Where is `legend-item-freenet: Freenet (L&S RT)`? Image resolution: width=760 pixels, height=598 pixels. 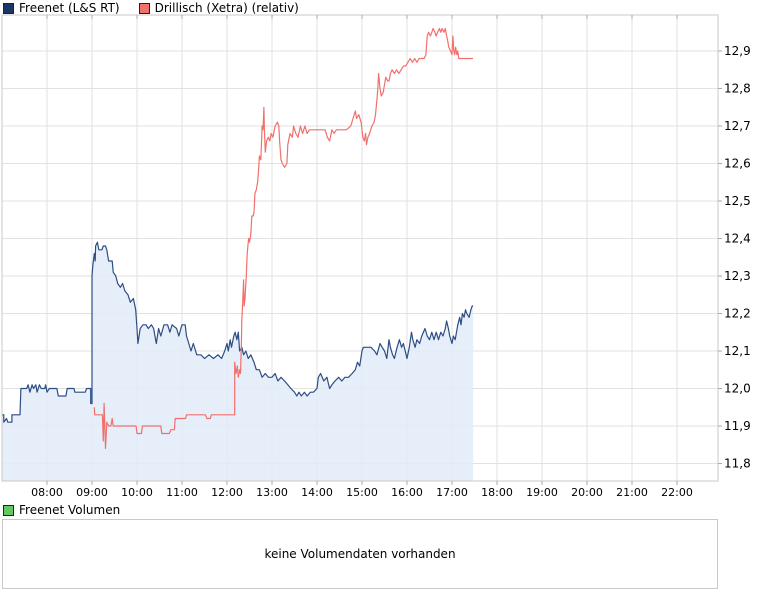 legend-item-freenet: Freenet (L&S RT) is located at coordinates (61, 8).